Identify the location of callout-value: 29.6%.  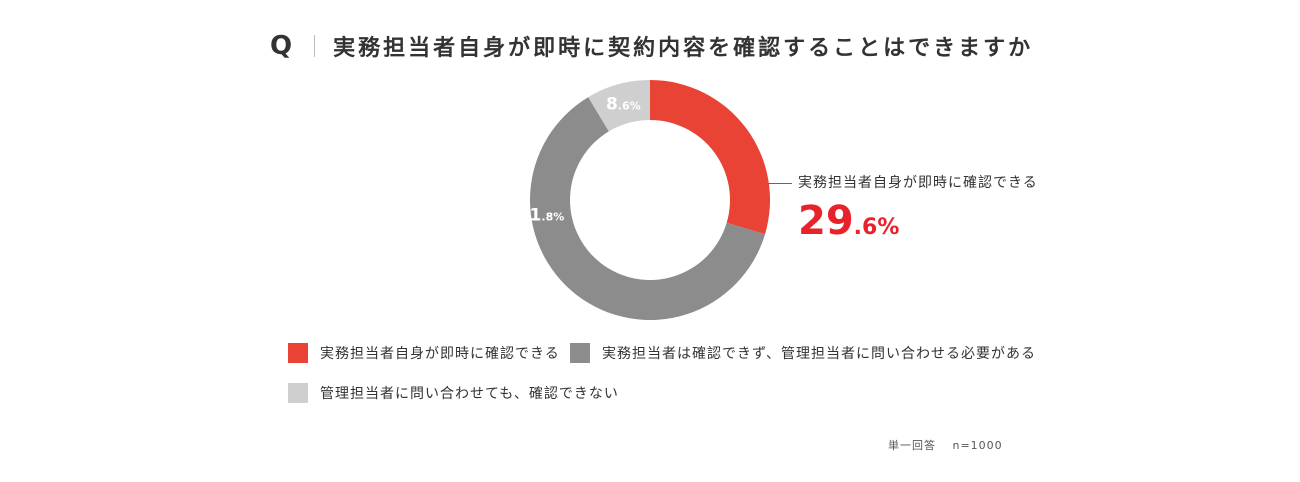
(848, 221).